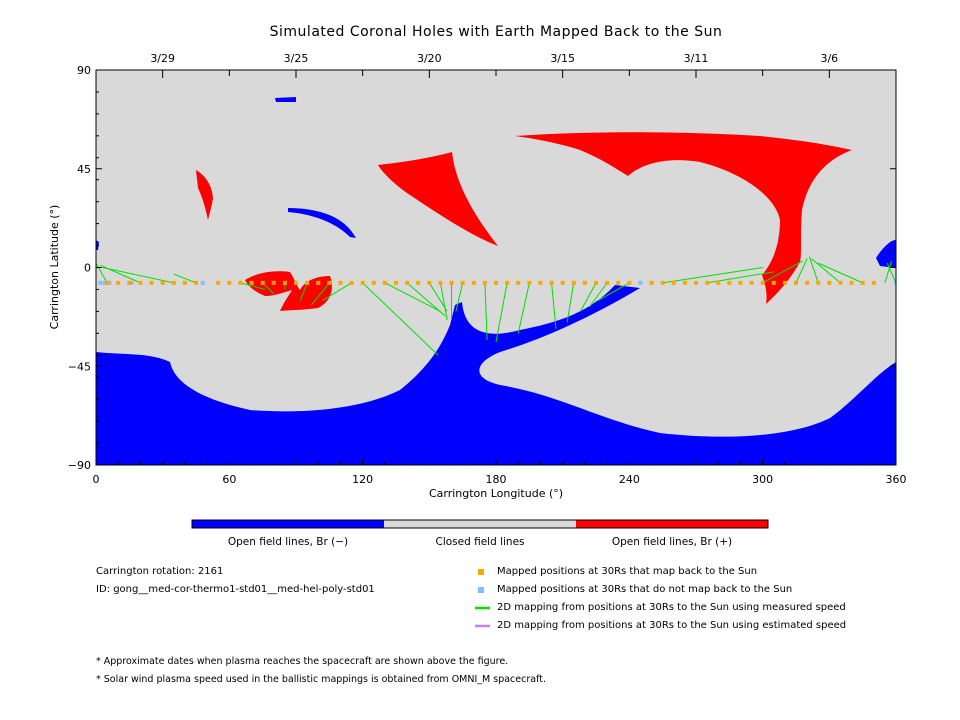 The height and width of the screenshot is (720, 960). Describe the element at coordinates (288, 291) in the screenshot. I see `coronal-hole-equatorial-positive` at that location.